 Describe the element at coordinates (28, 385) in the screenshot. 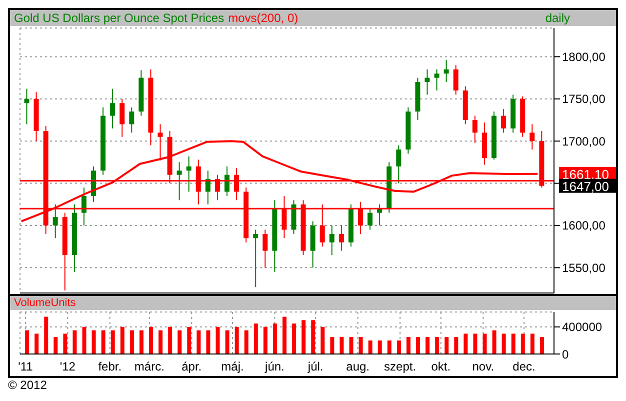

I see `text: © 2012` at that location.